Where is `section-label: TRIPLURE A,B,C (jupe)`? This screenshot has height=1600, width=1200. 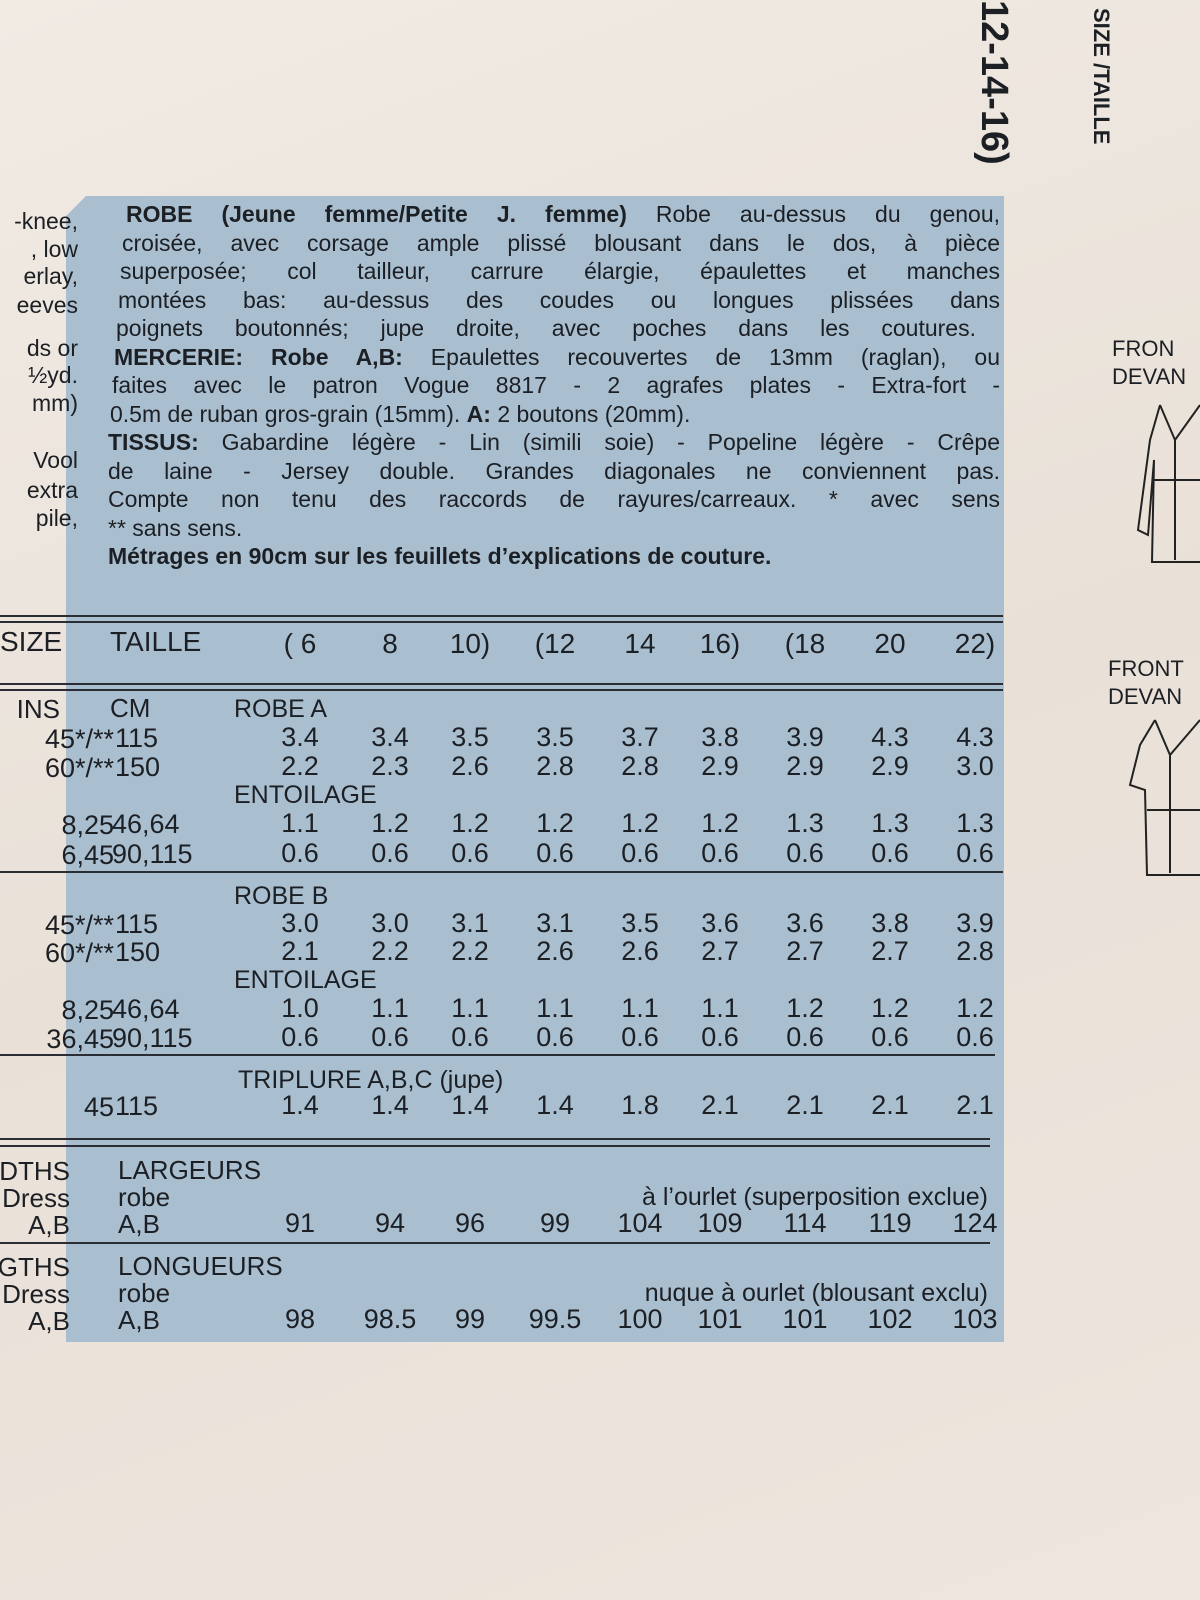
section-label: TRIPLURE A,B,C (jupe) is located at coordinates (371, 1080).